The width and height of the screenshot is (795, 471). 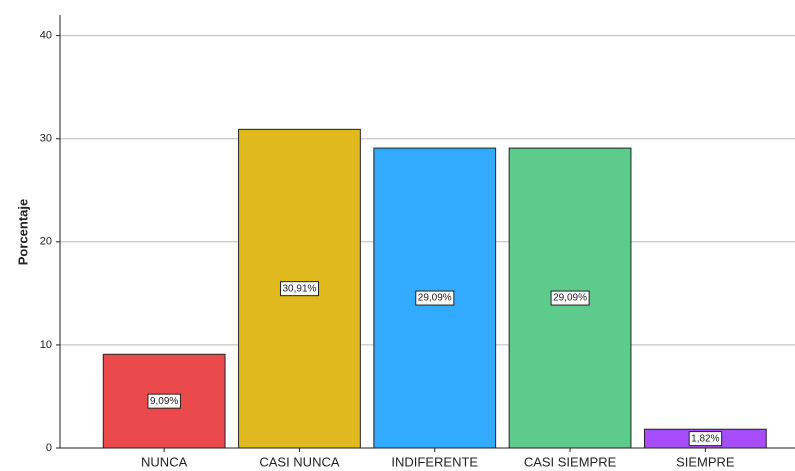 I want to click on y-axis-label: Porcentaje, so click(x=22, y=232).